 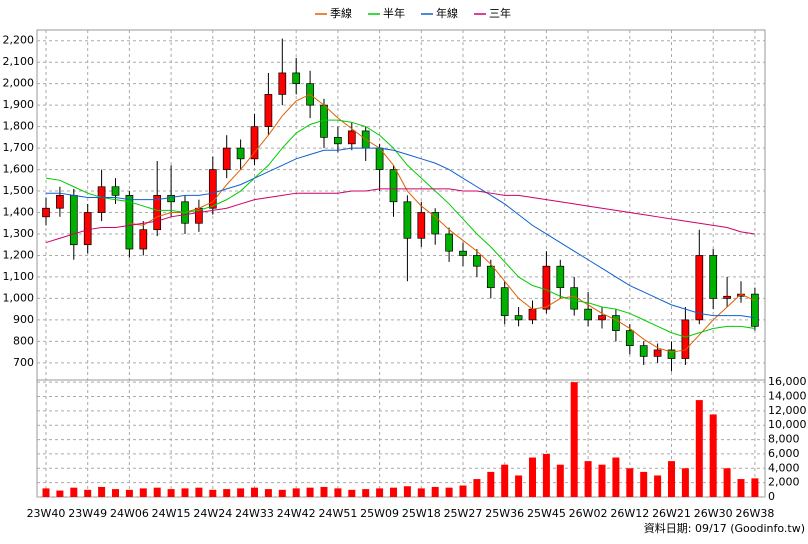 I want to click on y-tick-label: 1,900, so click(x=19, y=104).